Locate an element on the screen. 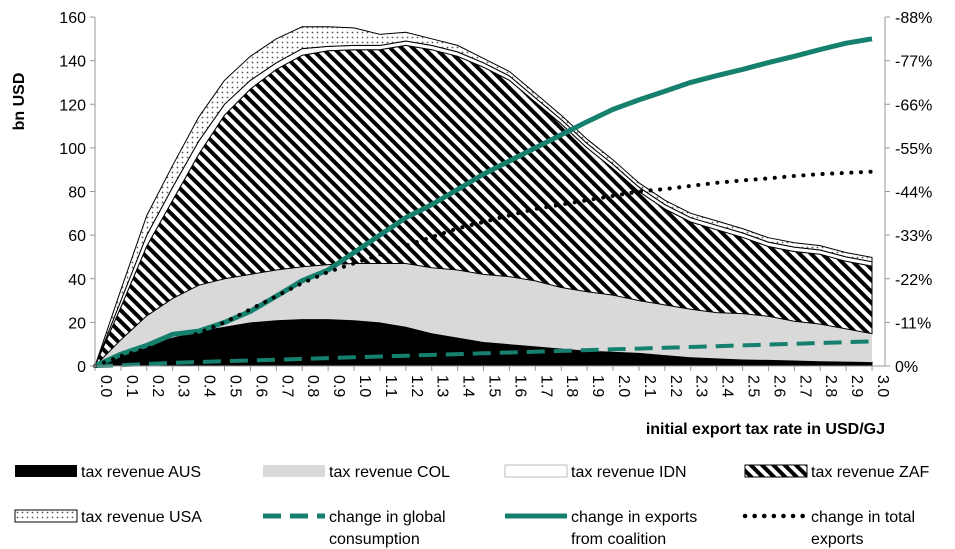 This screenshot has width=955, height=549. x-axis-label: initial export tax rate in USD/GJ is located at coordinates (765, 429).